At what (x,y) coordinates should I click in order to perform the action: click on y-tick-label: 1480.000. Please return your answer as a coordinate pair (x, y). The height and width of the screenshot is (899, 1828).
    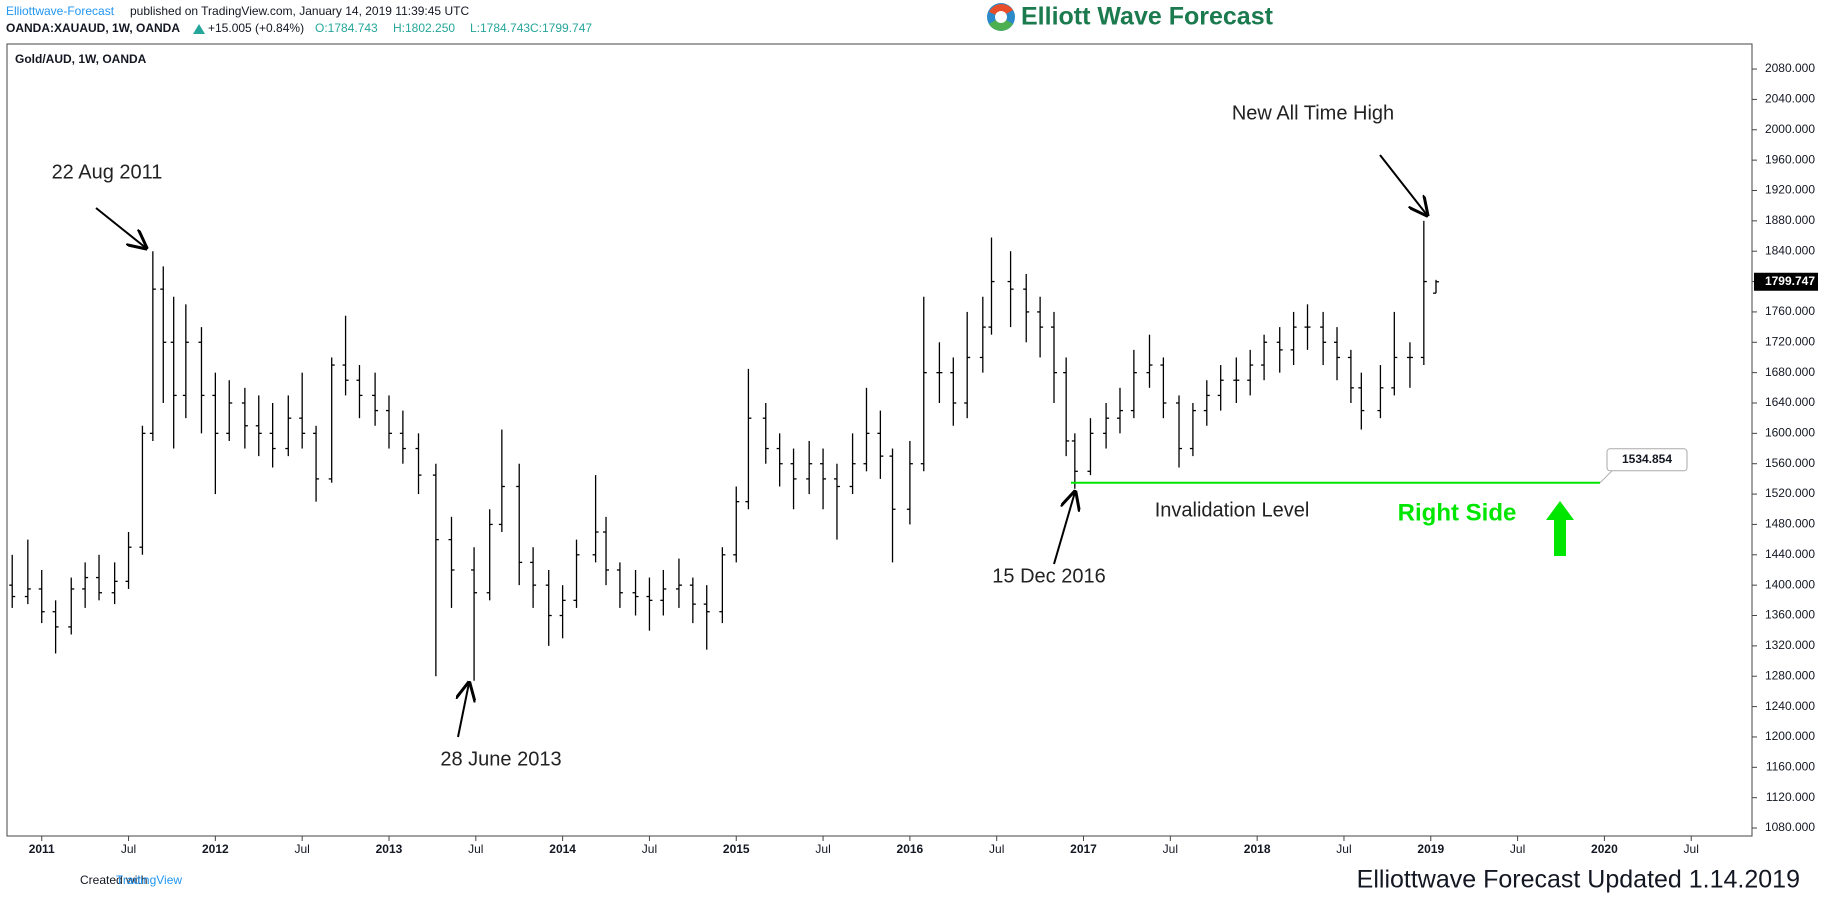
    Looking at the image, I should click on (1790, 524).